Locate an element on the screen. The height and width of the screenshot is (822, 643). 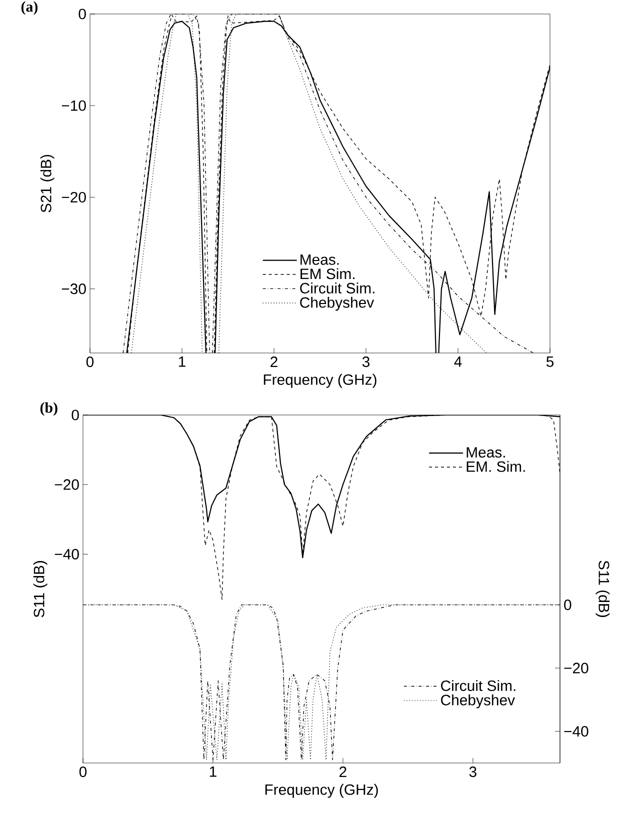
y-tick-label: −30 is located at coordinates (74, 289).